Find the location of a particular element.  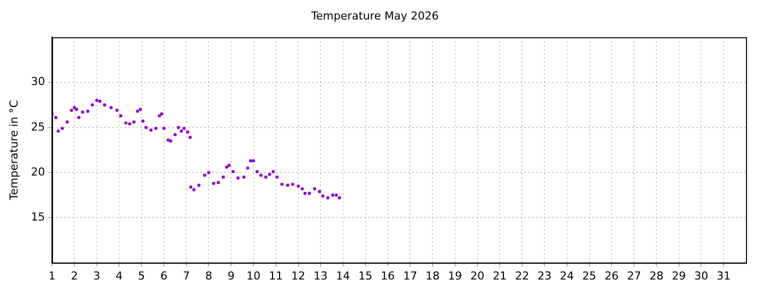

x-tick-label: 5 is located at coordinates (142, 275).